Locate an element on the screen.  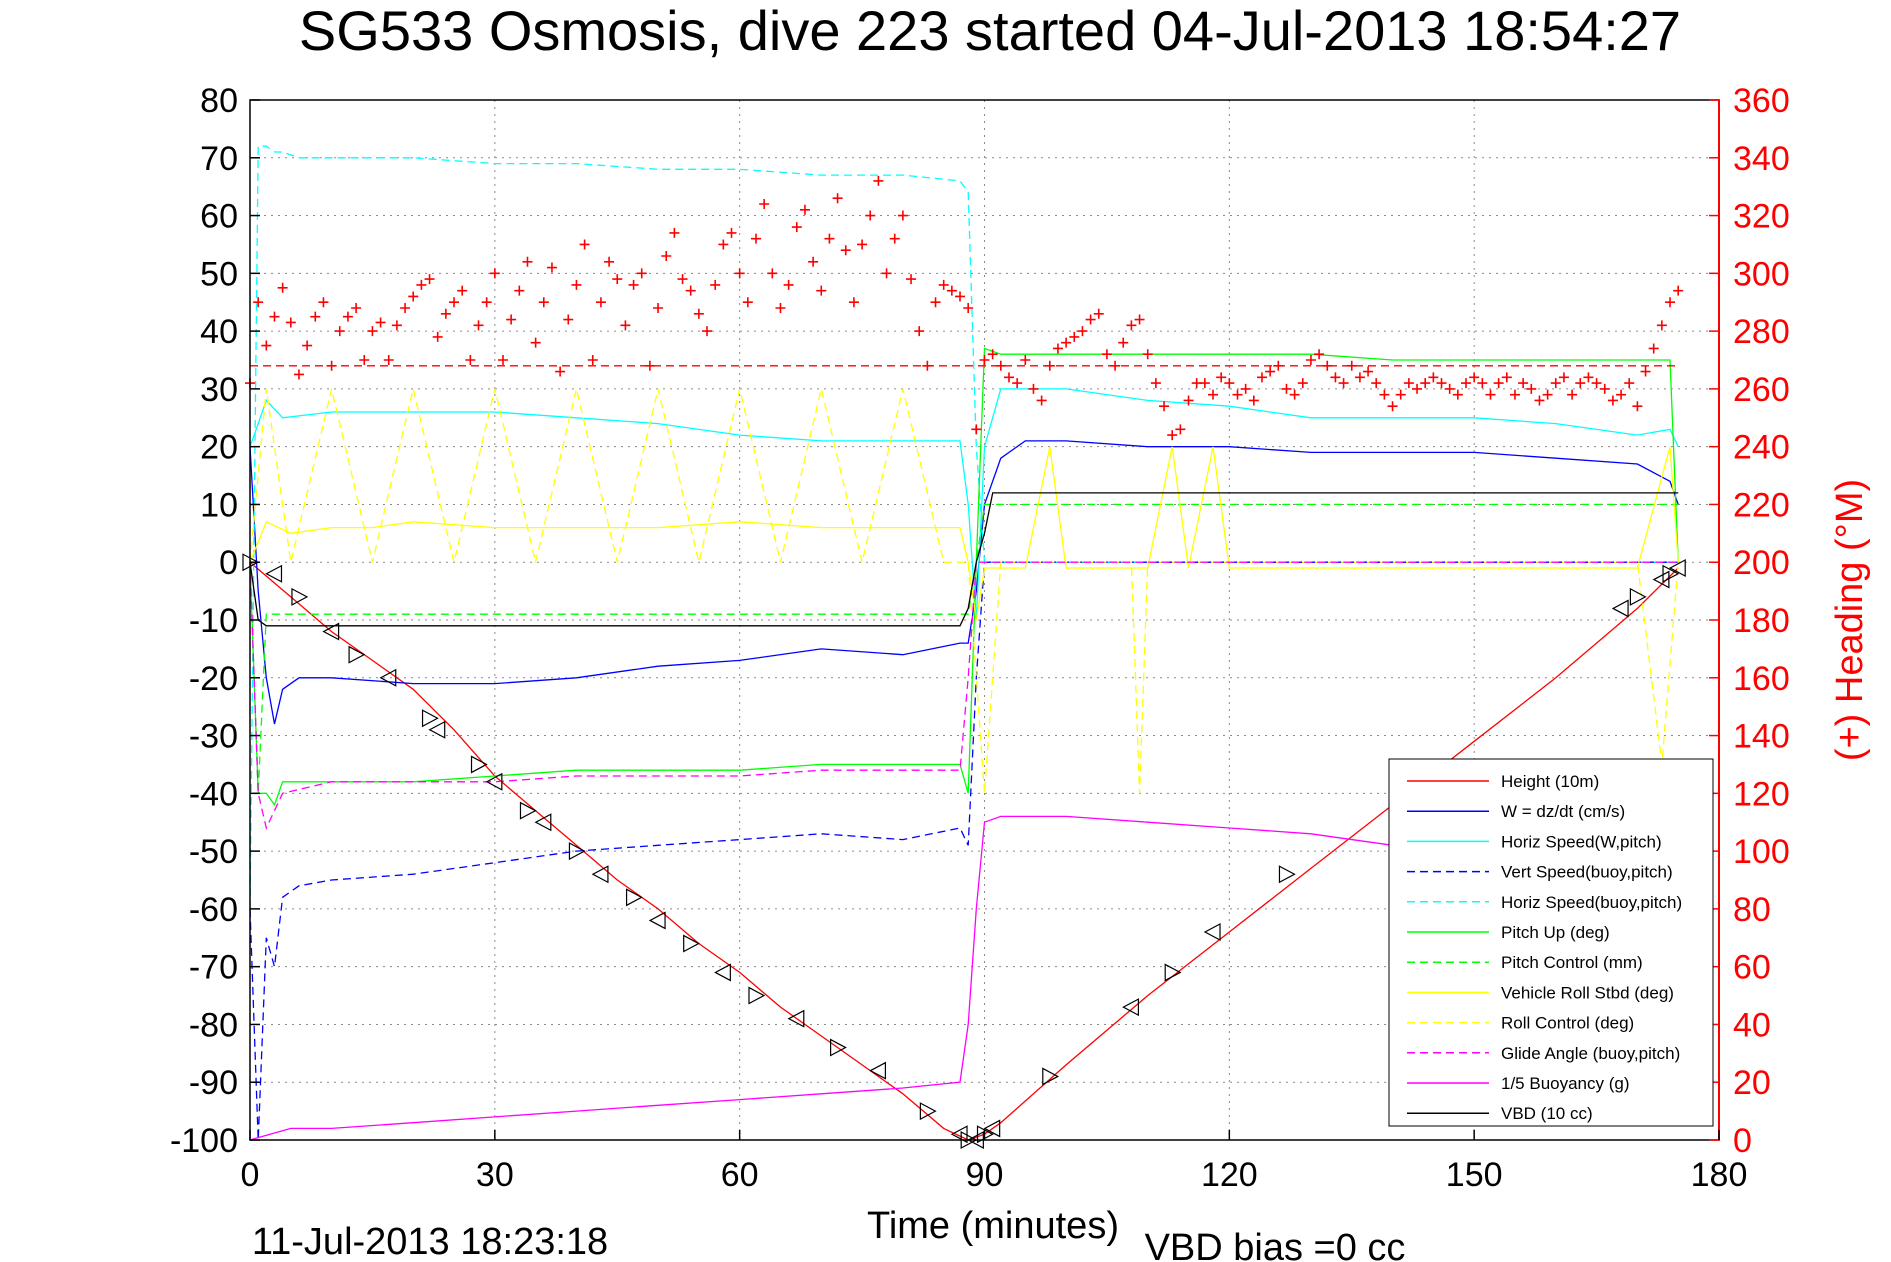
legend-entry-label: Pitch Up (deg) is located at coordinates (1555, 932).